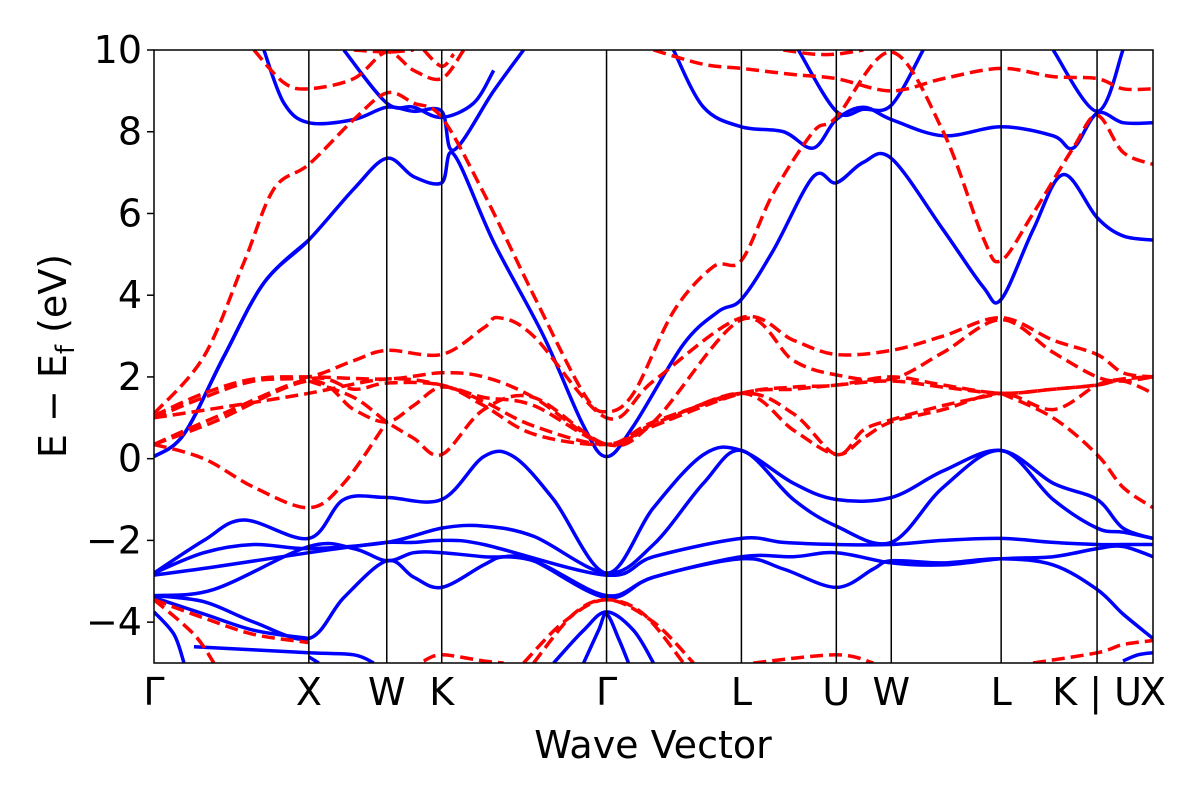 Image resolution: width=1200 pixels, height=800 pixels. I want to click on y-axis-ticks: −4 −2 0 2 4 6 8 10, so click(120, 336).